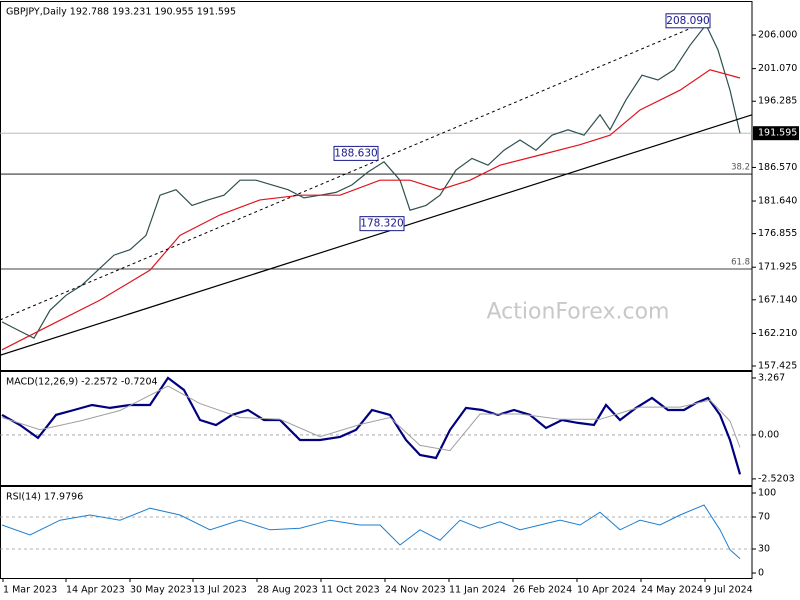 The image size is (800, 600). Describe the element at coordinates (30, 590) in the screenshot. I see `x-tick-label: 1 Mar 2023` at that location.